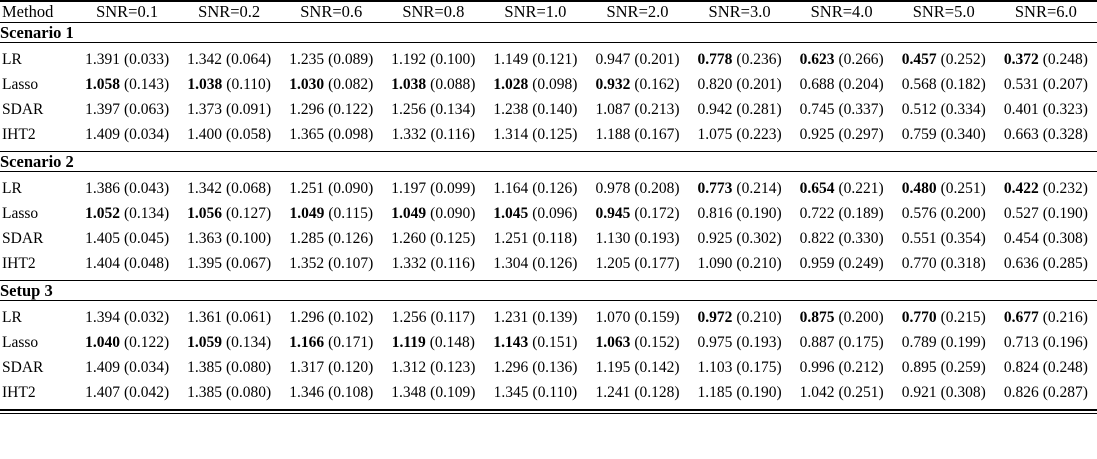 The width and height of the screenshot is (1097, 459). Describe the element at coordinates (535, 367) in the screenshot. I see `value-cell: 1.296 (0.136)` at that location.